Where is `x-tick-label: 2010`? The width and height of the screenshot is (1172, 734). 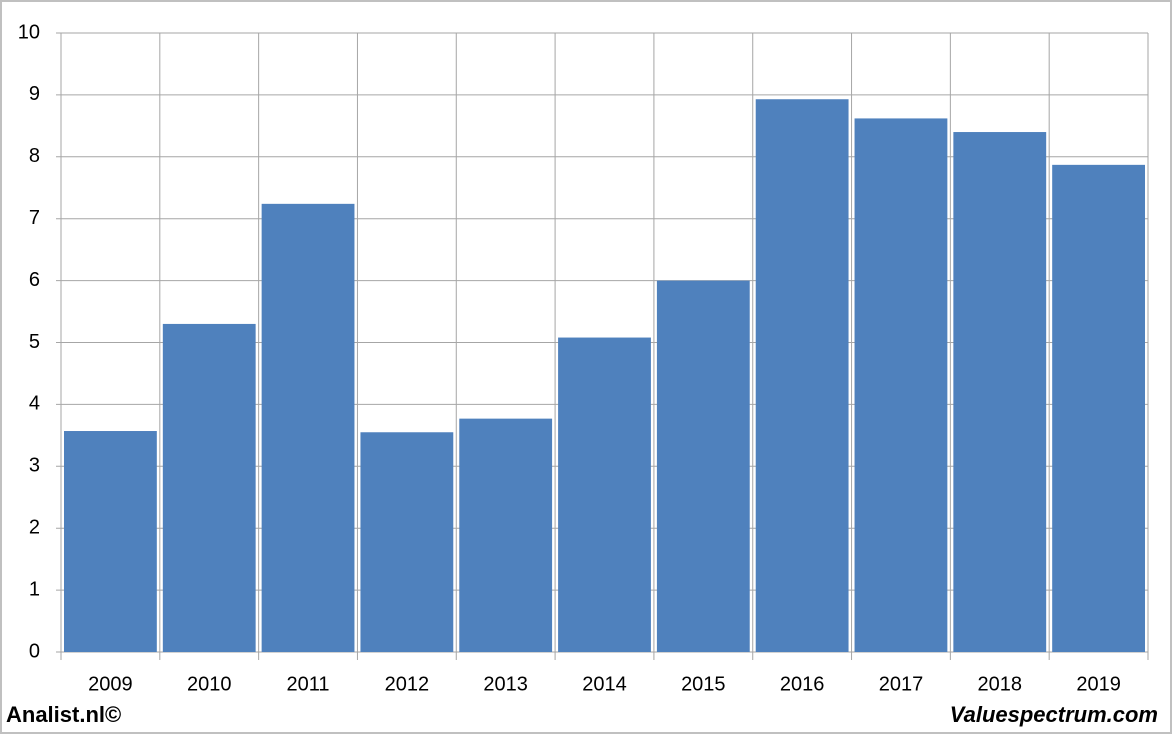
x-tick-label: 2010 is located at coordinates (209, 684).